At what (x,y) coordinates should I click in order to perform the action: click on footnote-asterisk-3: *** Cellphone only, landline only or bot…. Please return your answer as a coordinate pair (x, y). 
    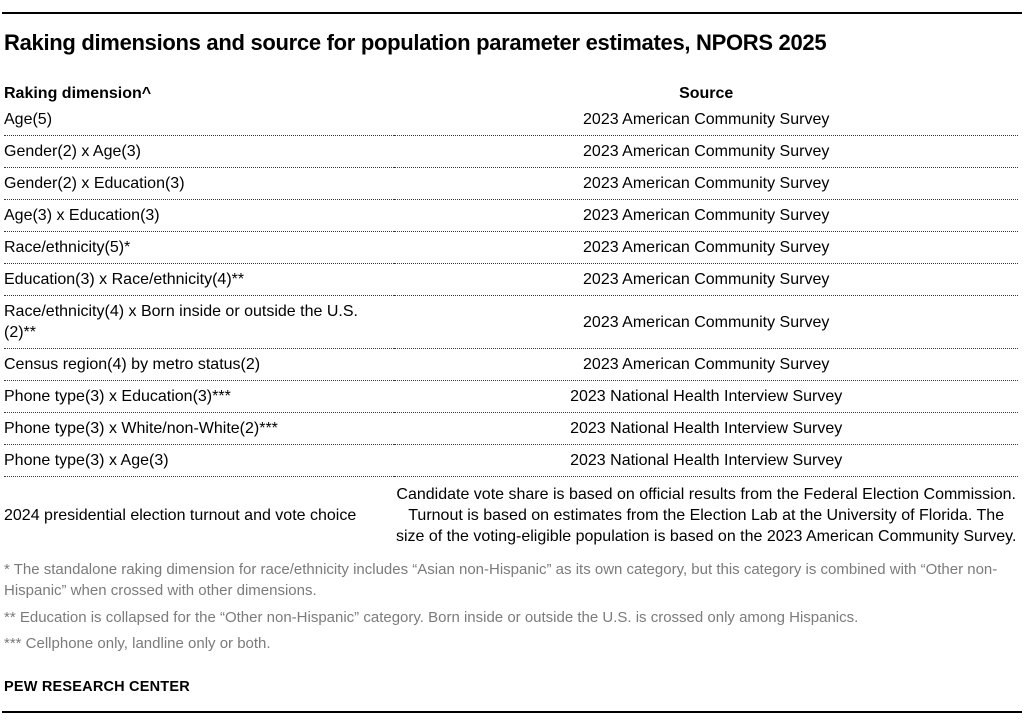
    Looking at the image, I should click on (137, 644).